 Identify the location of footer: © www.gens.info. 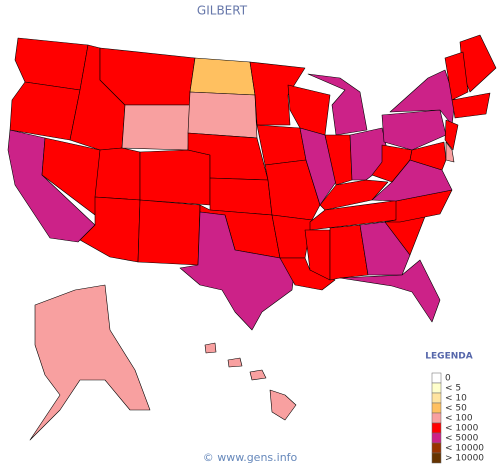
(250, 457).